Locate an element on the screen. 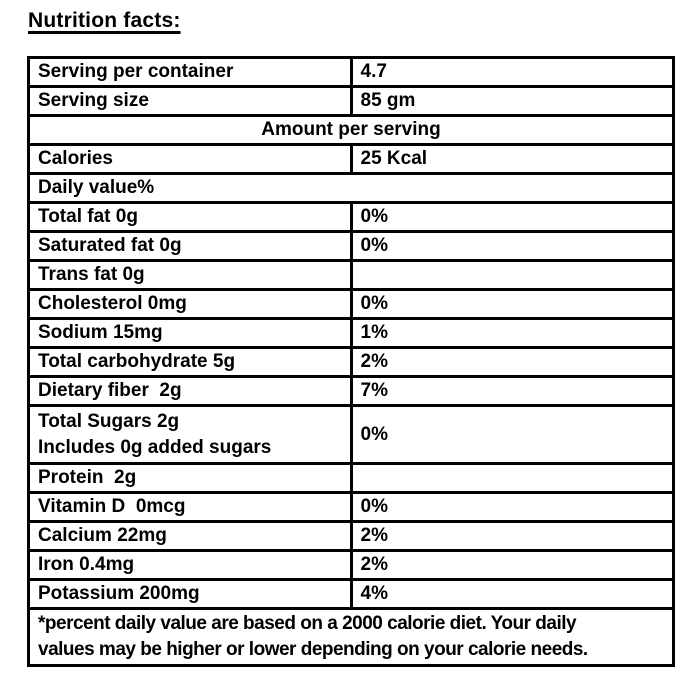 The width and height of the screenshot is (700, 689). table-row-sodium: Sodium 15mg 1% is located at coordinates (351, 333).